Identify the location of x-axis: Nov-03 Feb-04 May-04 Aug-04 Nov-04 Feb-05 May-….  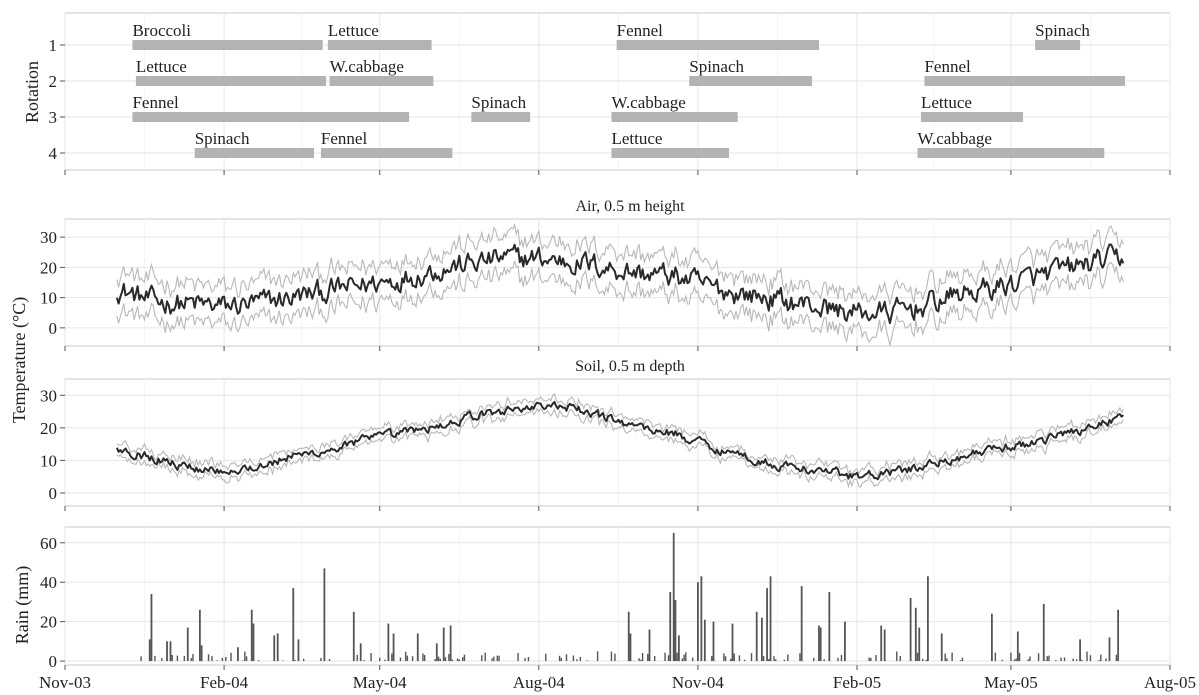
(617, 682).